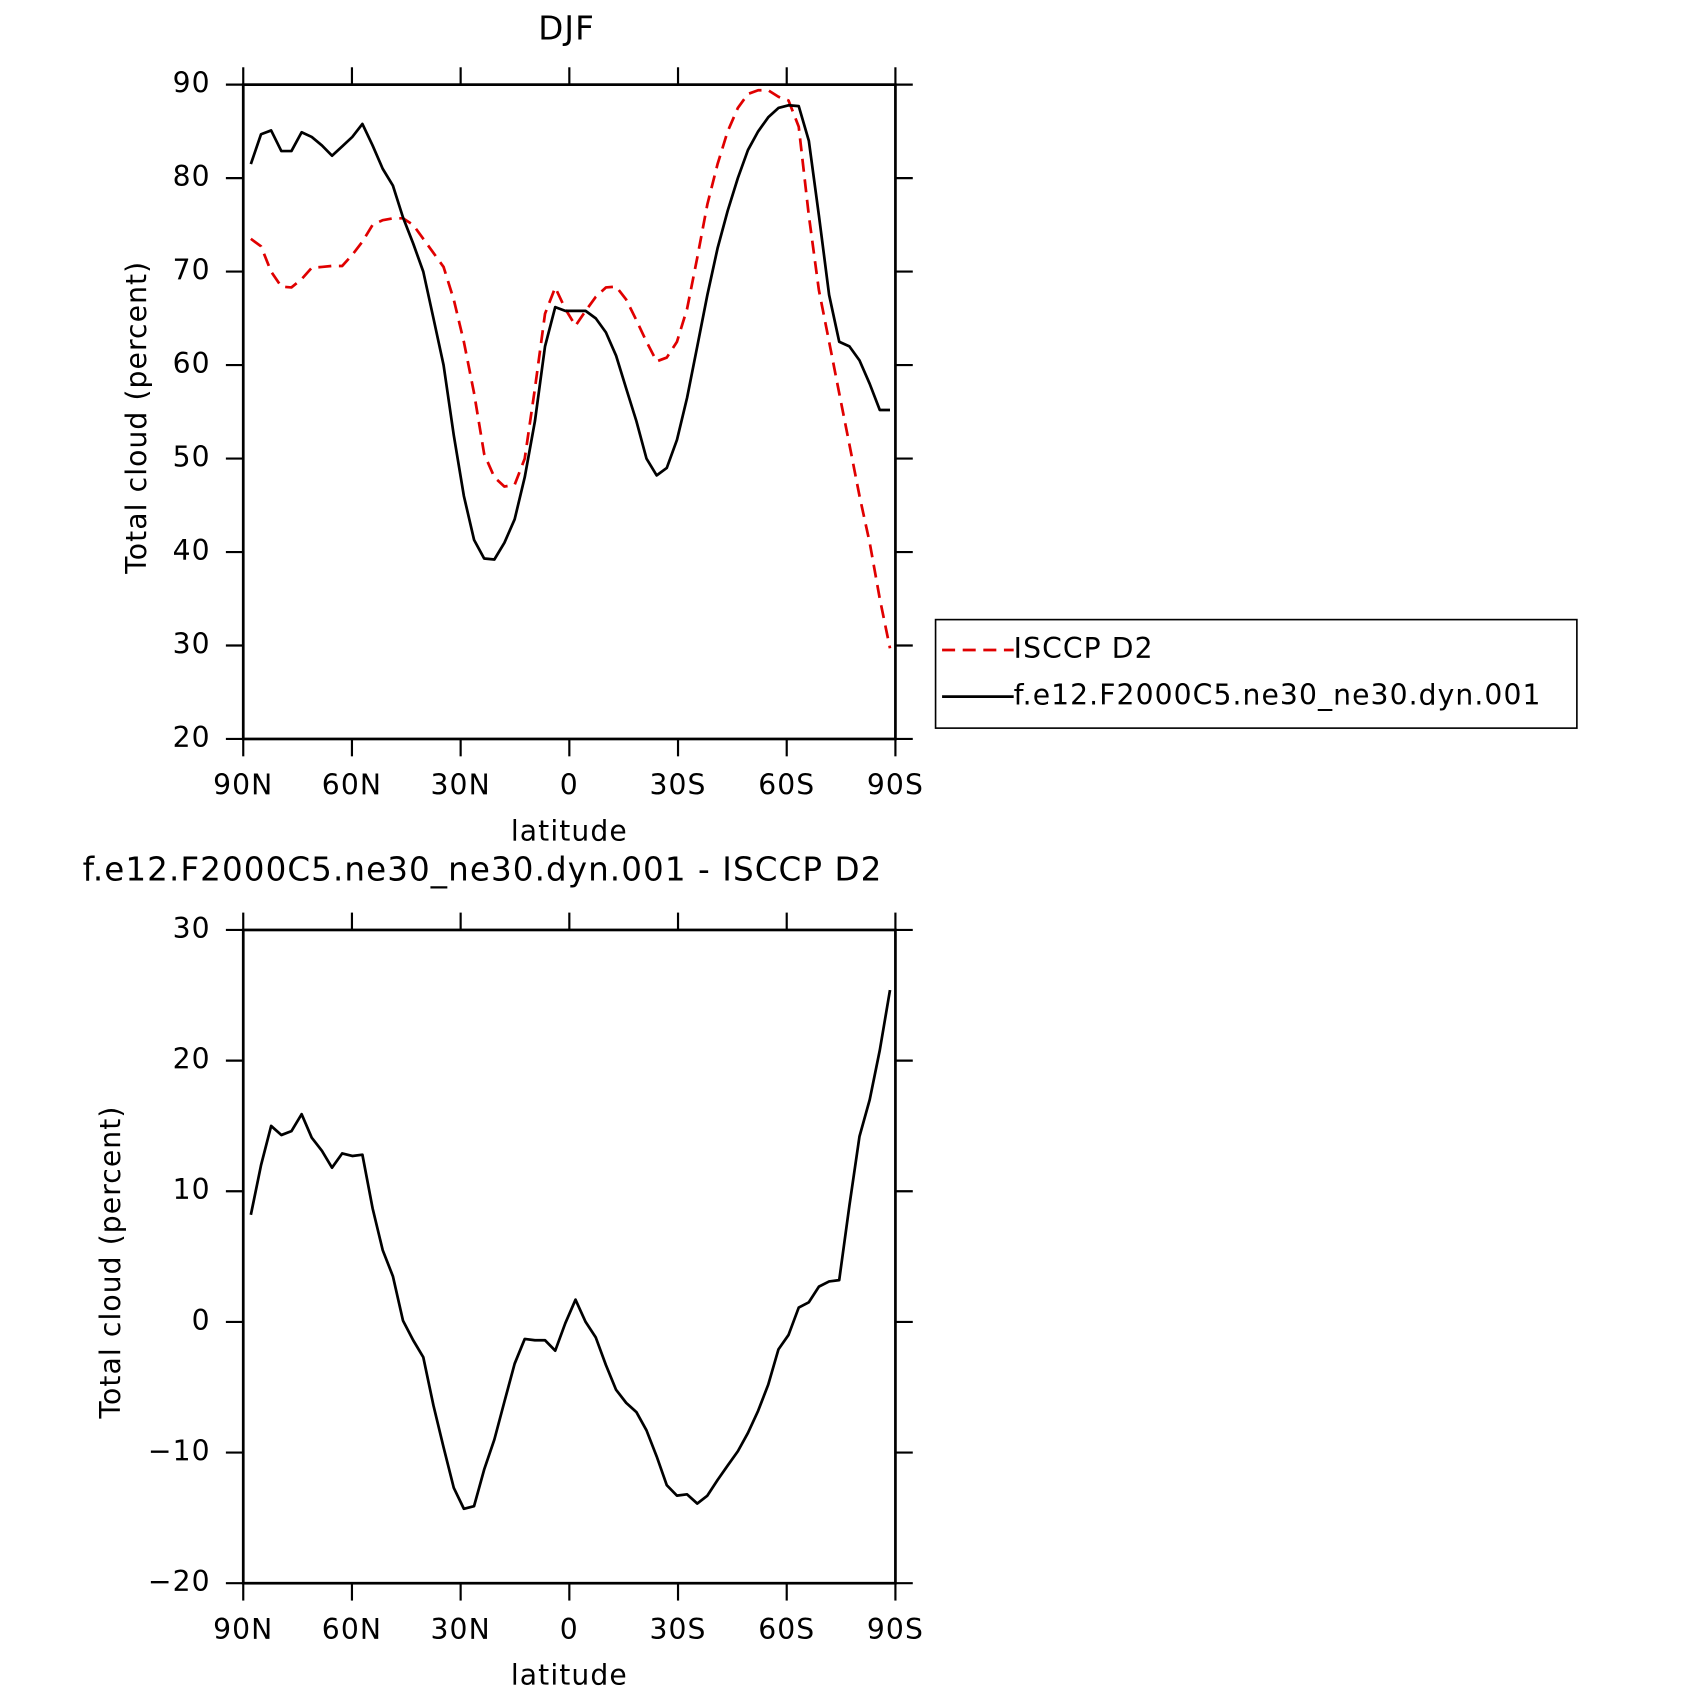 Image resolution: width=1691 pixels, height=1708 pixels. I want to click on y-tick-label: 40, so click(192, 550).